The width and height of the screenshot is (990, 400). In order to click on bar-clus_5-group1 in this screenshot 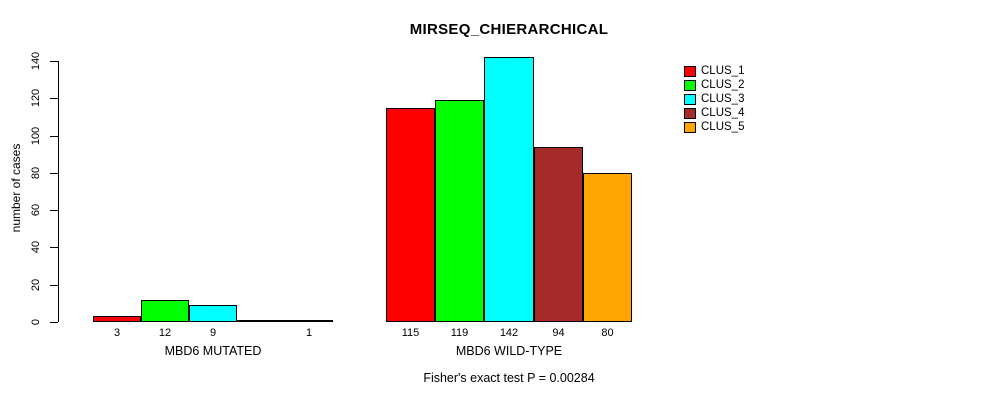, I will do `click(309, 321)`.